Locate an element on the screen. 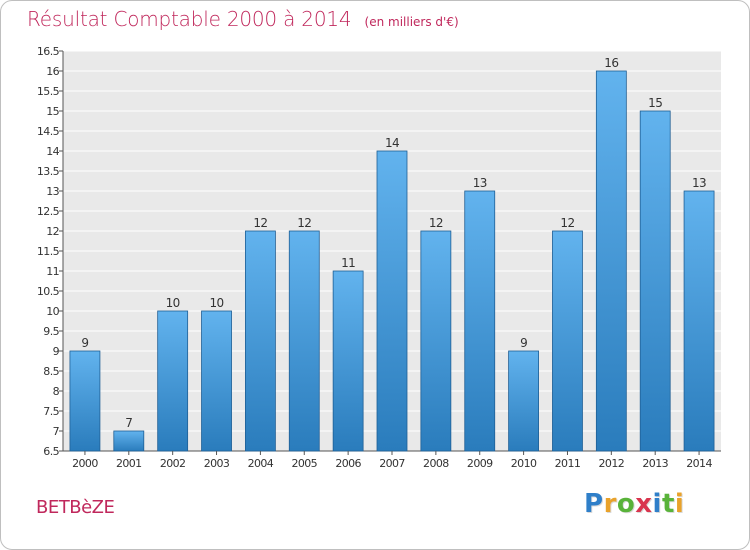 Image resolution: width=750 pixels, height=550 pixels. y-tick-label: 14.5 is located at coordinates (48, 131).